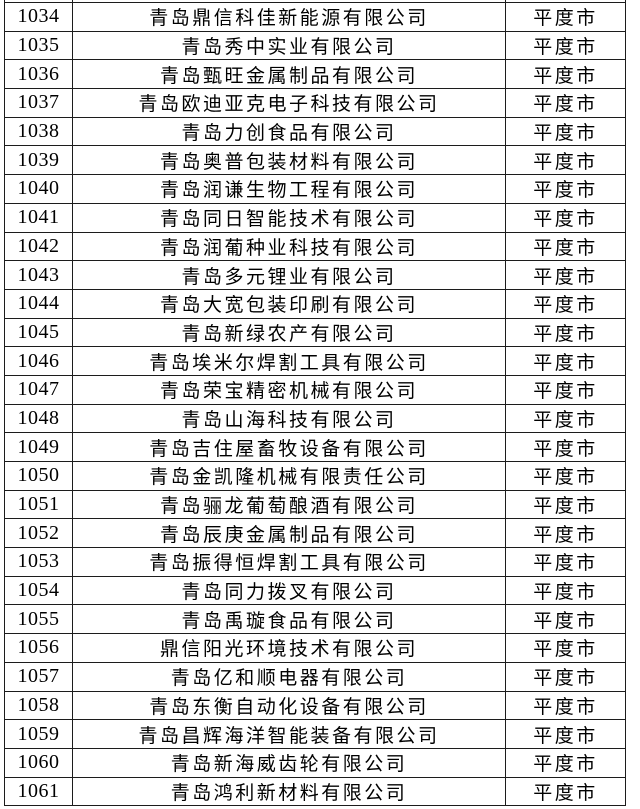  Describe the element at coordinates (289, 361) in the screenshot. I see `company-name-cell: 青岛埃米尔焊割工具有限公司` at that location.